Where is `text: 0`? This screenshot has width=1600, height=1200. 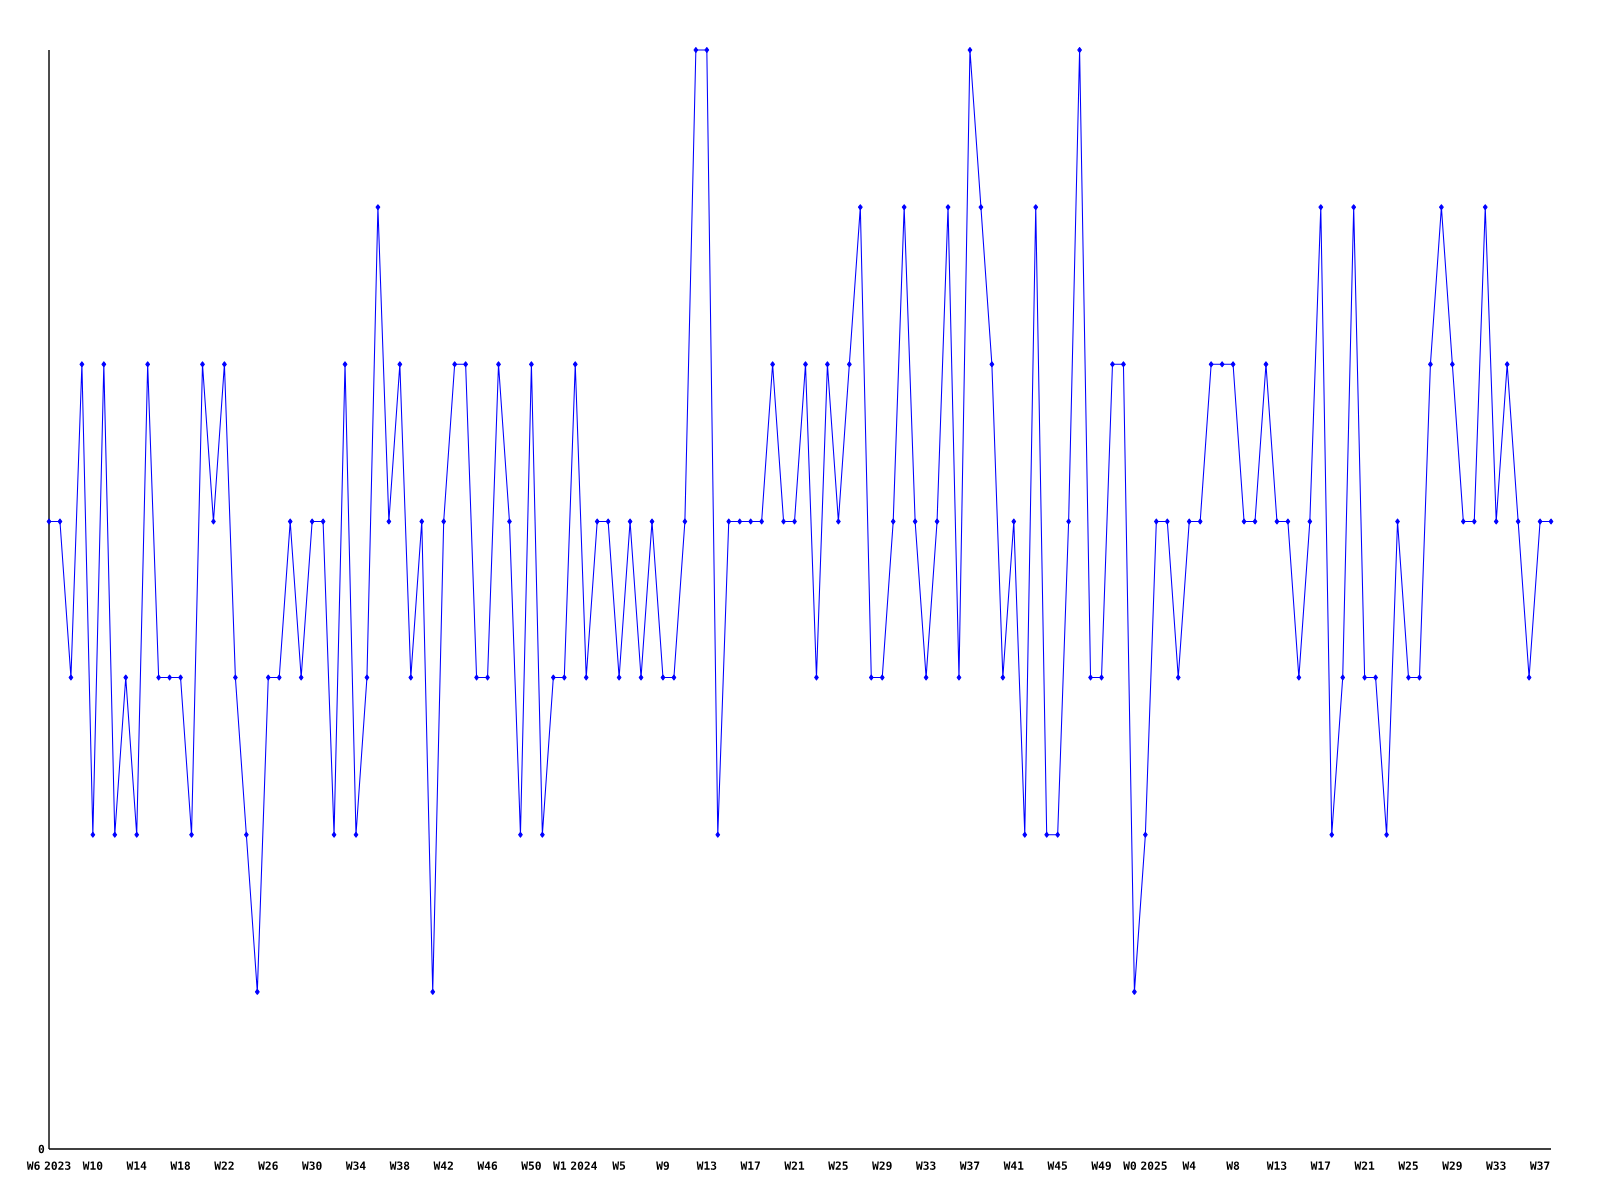
text: 0 is located at coordinates (41, 1149).